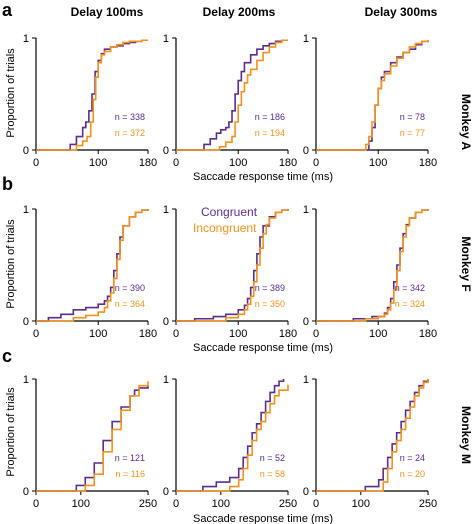 Image resolution: width=474 pixels, height=524 pixels. What do you see at coordinates (466, 122) in the screenshot?
I see `row-label-monkey-a: Monkey A` at bounding box center [466, 122].